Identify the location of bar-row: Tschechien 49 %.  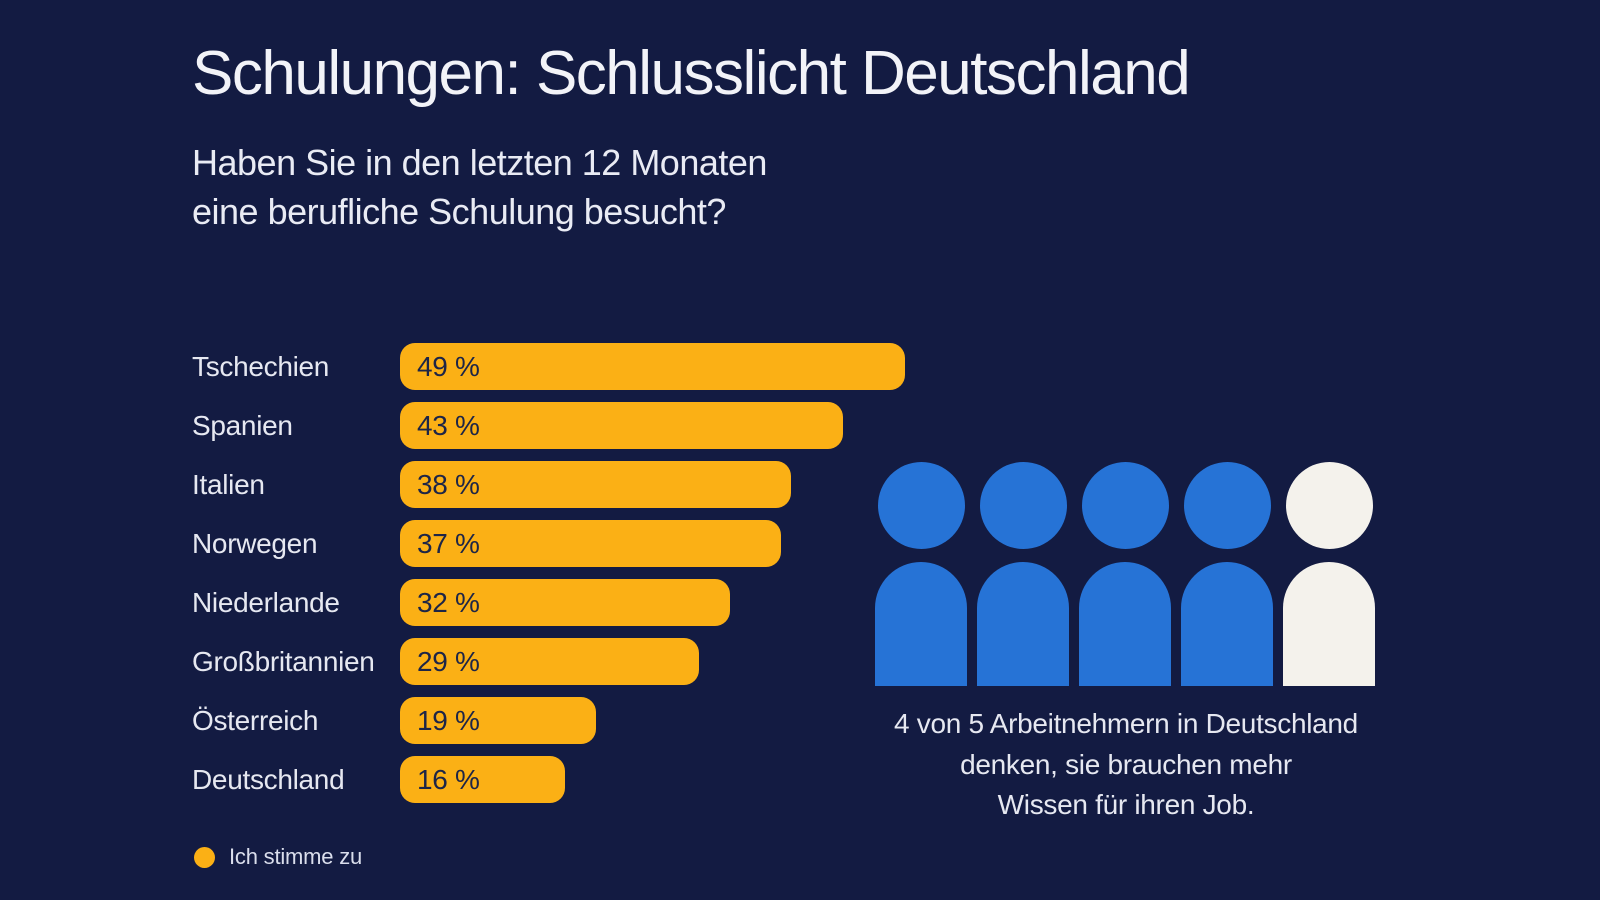
(548, 366).